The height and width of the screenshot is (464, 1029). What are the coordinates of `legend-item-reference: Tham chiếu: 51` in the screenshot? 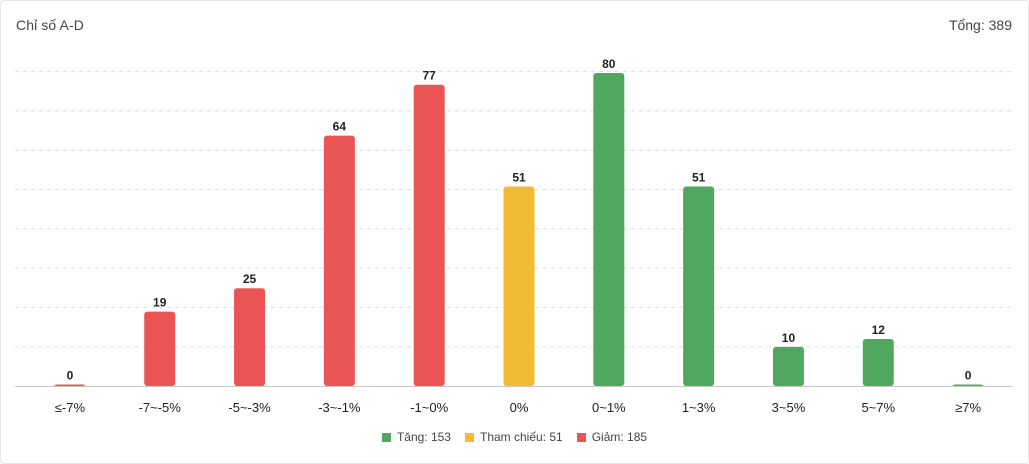 It's located at (513, 437).